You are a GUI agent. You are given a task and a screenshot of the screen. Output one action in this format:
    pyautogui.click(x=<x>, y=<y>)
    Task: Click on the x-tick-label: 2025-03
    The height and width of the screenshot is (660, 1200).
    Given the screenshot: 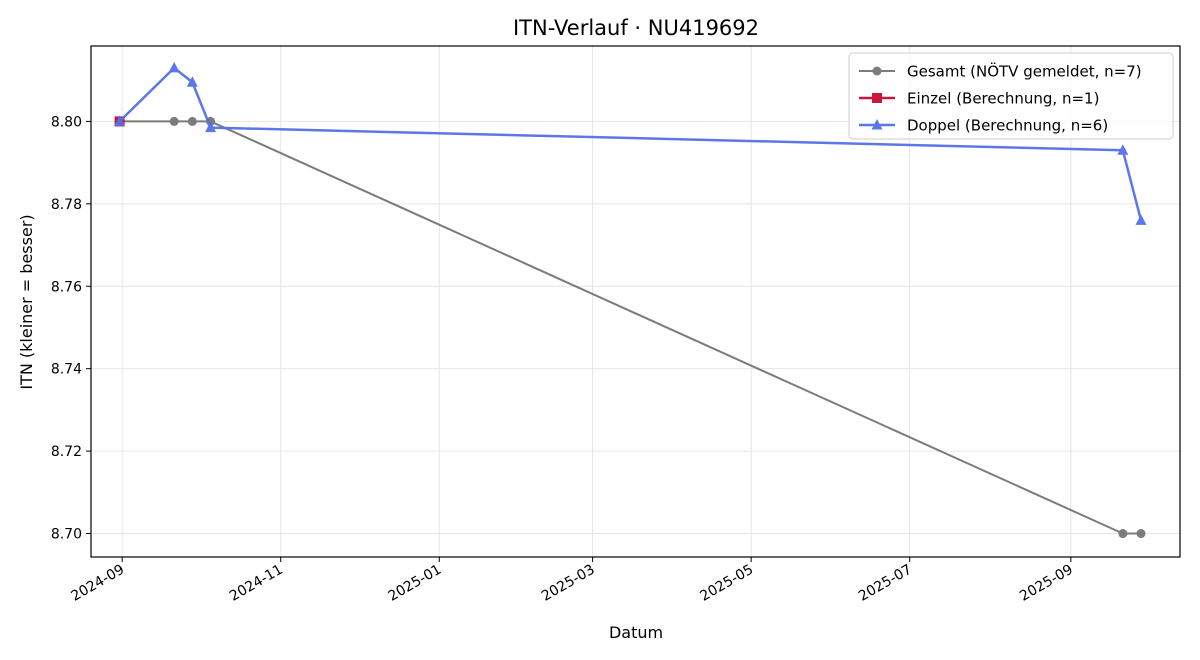 What is the action you would take?
    pyautogui.click(x=568, y=583)
    